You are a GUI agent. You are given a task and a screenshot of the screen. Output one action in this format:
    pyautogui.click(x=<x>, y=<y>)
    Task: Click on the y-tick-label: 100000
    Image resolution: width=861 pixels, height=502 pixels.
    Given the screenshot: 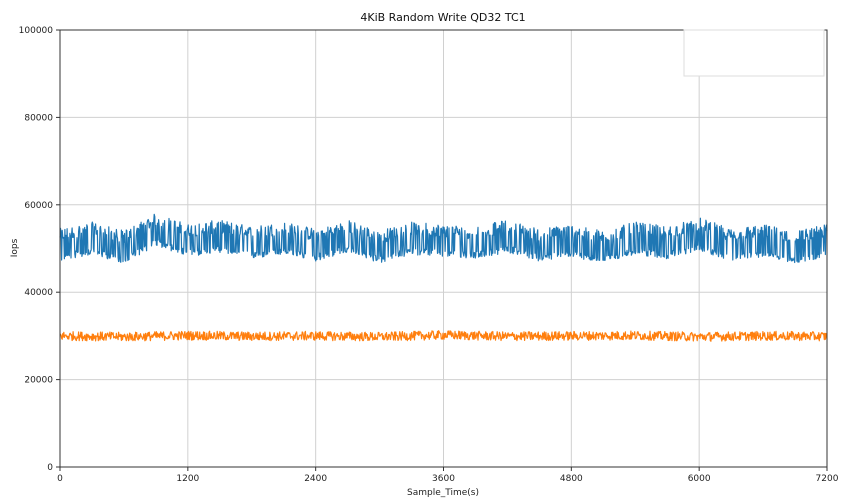 What is the action you would take?
    pyautogui.click(x=36, y=31)
    